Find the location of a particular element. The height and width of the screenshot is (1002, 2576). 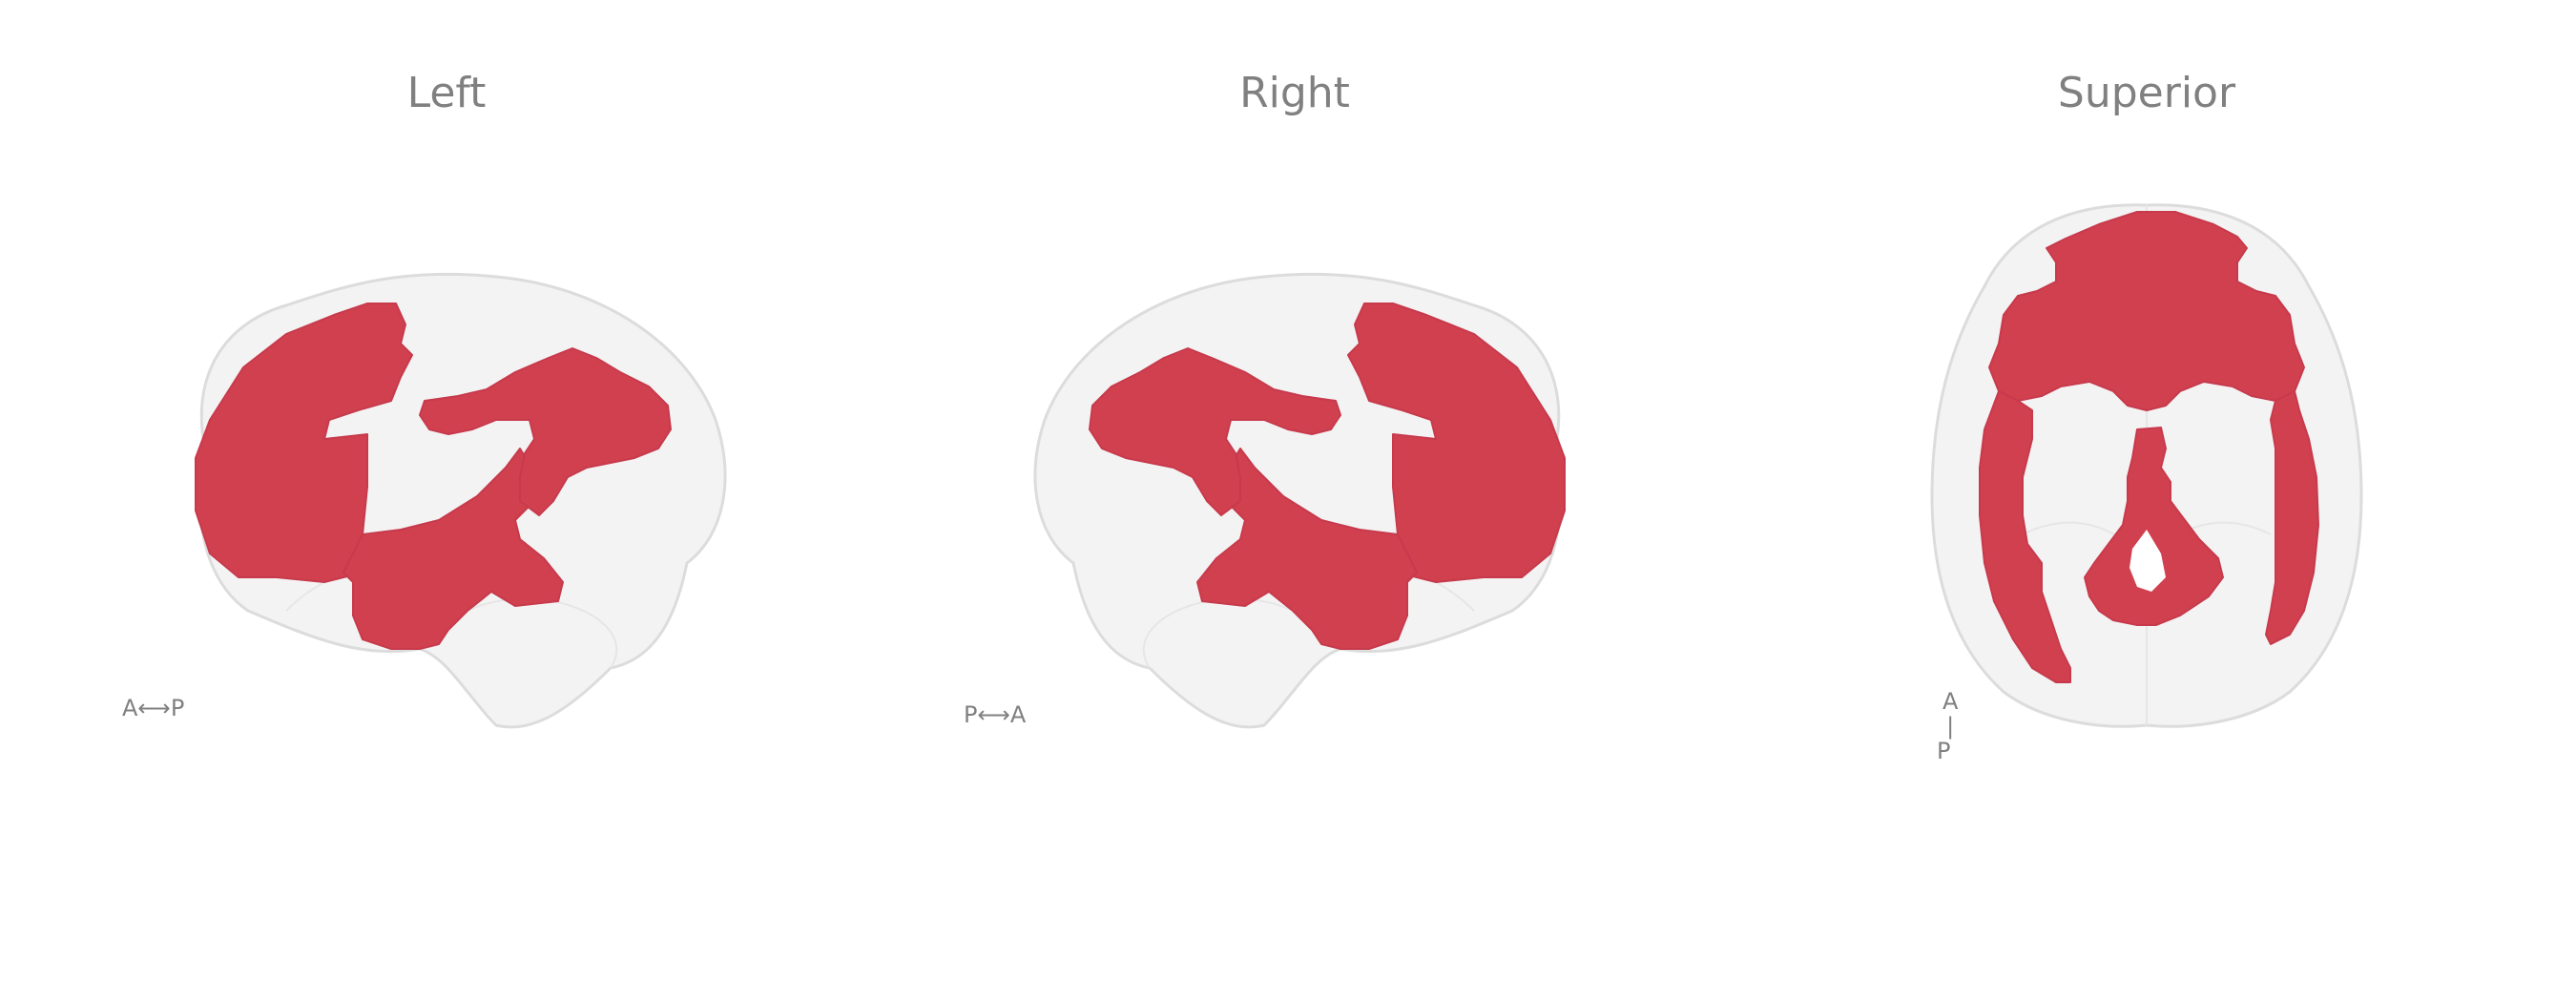

superior-frontal-region is located at coordinates (2146, 311).